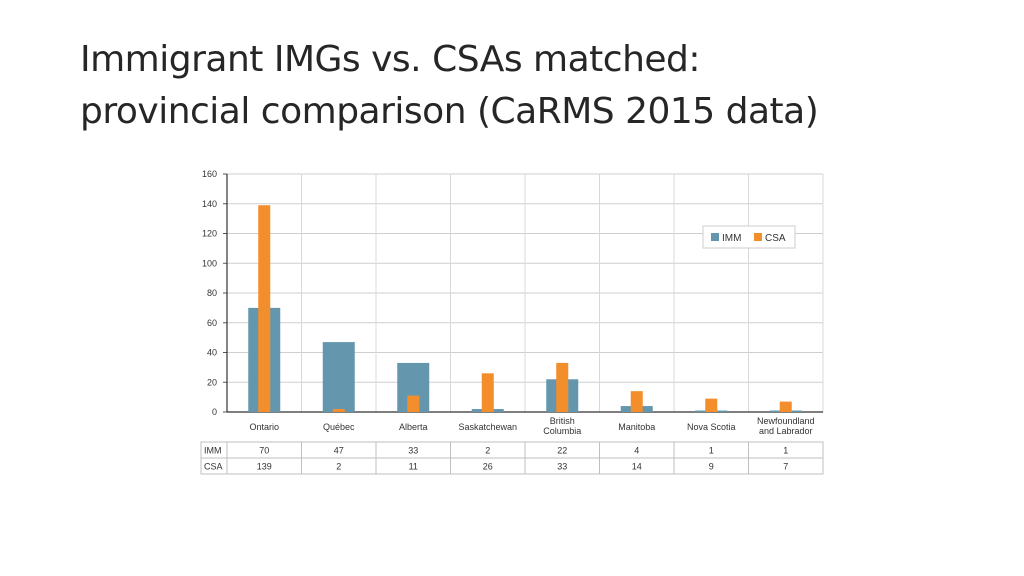  Describe the element at coordinates (214, 412) in the screenshot. I see `y-tick-label: 0` at that location.